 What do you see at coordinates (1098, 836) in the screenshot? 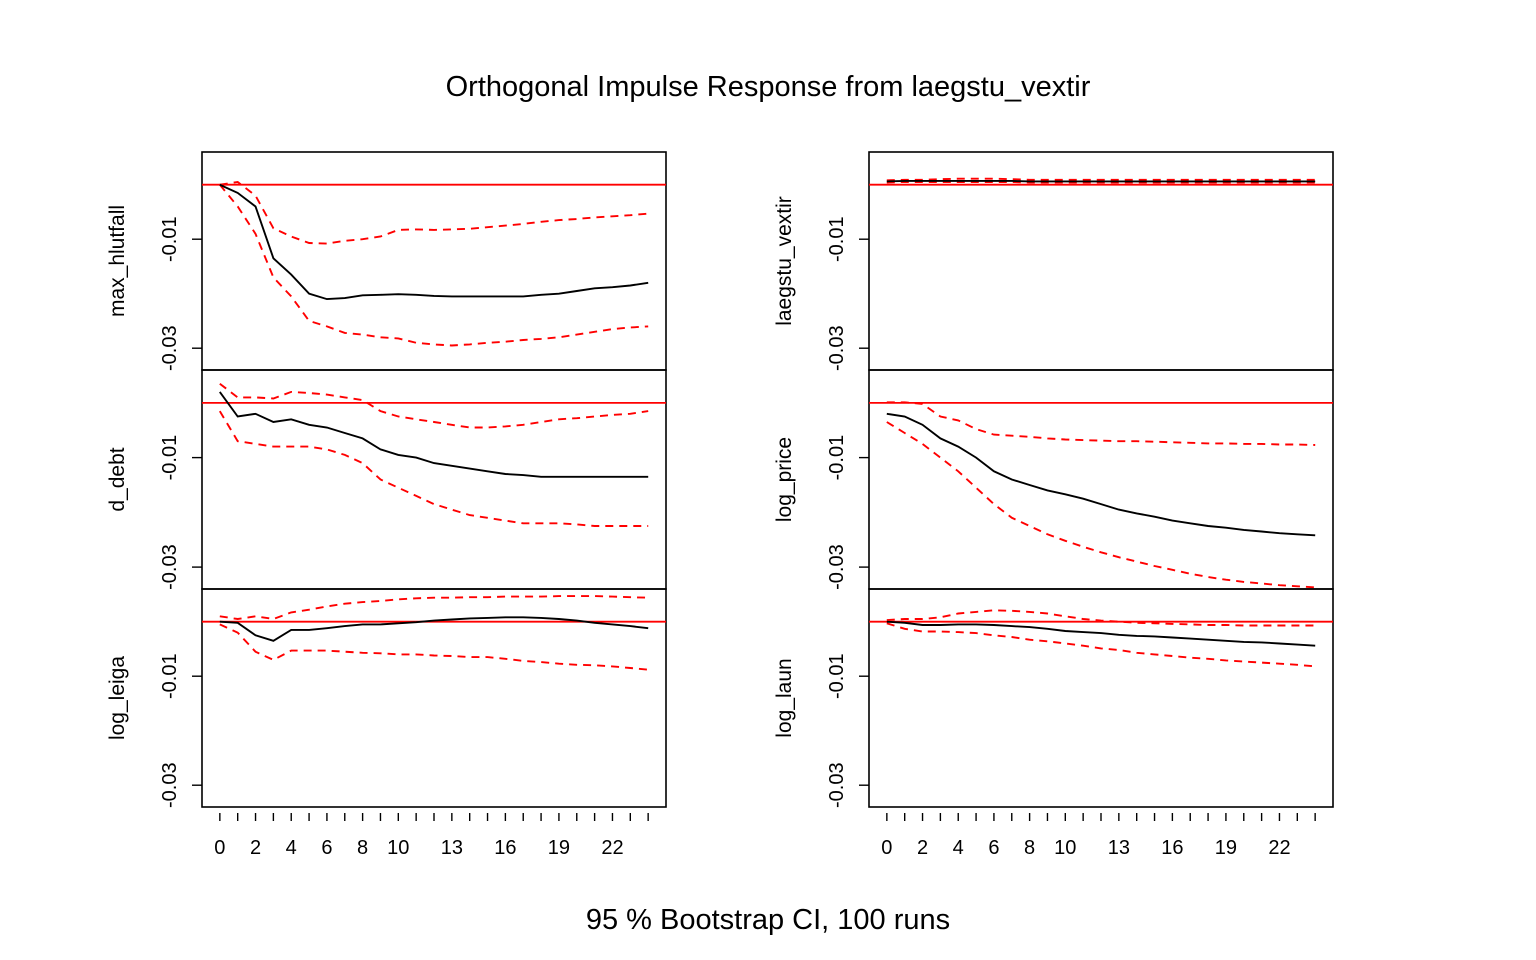
I see `x-axis-right: 0 2 4 6 8 10 13 16 19 22` at bounding box center [1098, 836].